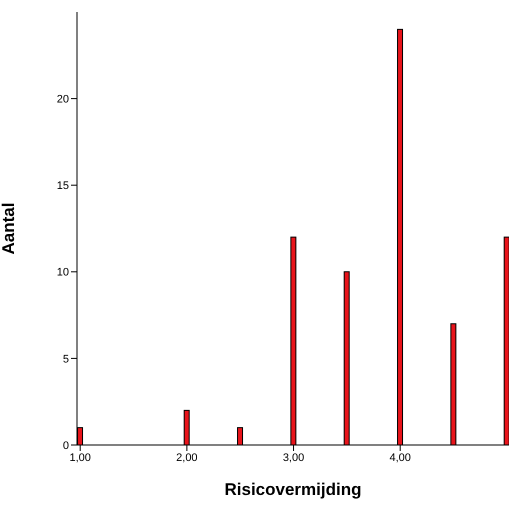 The height and width of the screenshot is (513, 509). Describe the element at coordinates (62, 272) in the screenshot. I see `y-tick-label: 10` at that location.